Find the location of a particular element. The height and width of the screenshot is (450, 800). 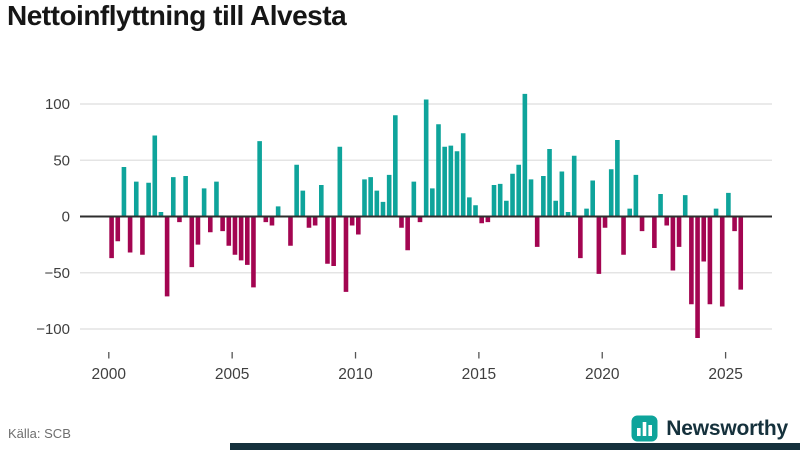

bar-2020Q2 is located at coordinates (611, 193).